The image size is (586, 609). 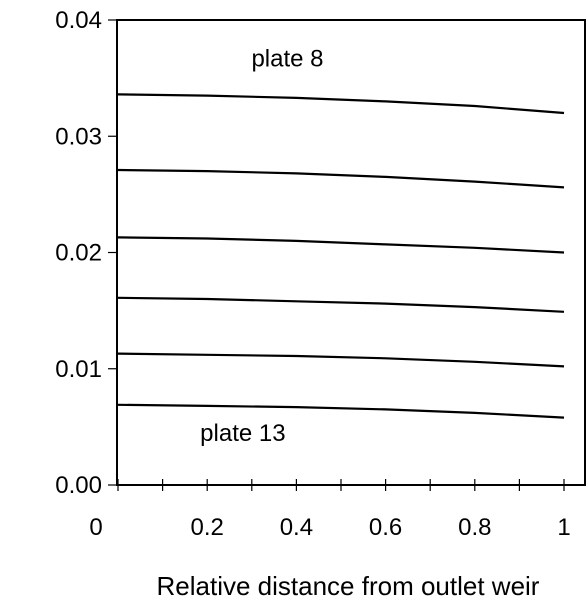 I want to click on annotation-label: plate 8, so click(x=287, y=59).